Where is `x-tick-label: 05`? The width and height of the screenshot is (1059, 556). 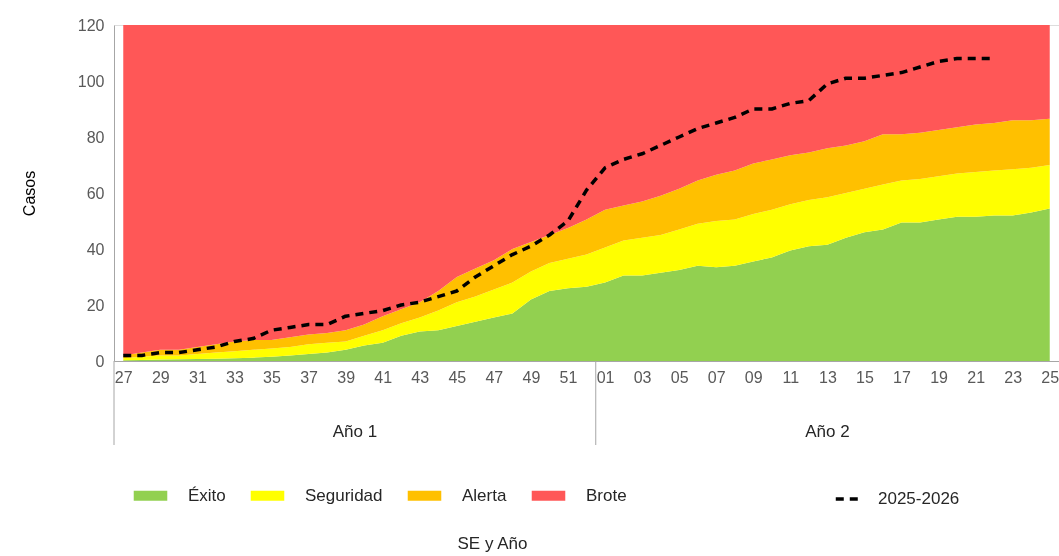
x-tick-label: 05 is located at coordinates (679, 377).